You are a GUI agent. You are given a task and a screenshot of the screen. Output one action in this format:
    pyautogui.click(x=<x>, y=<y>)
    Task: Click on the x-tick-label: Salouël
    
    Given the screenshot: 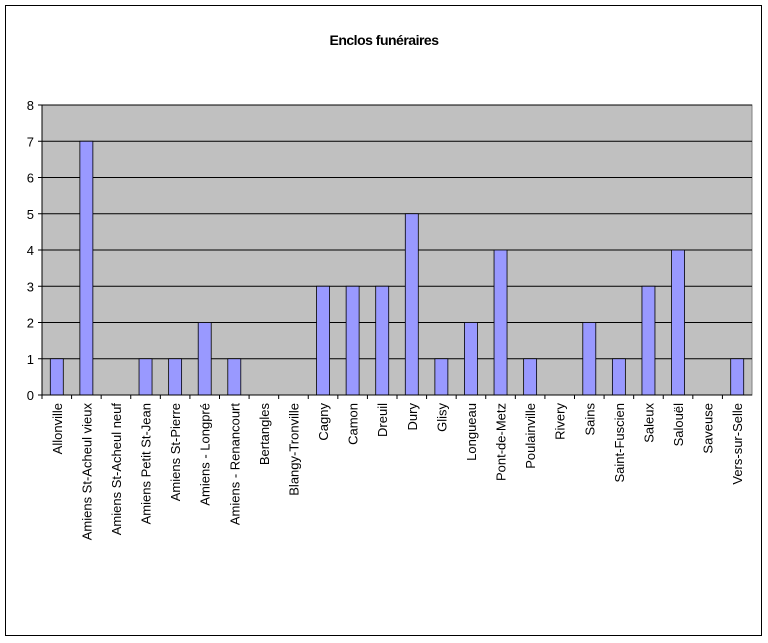 What is the action you would take?
    pyautogui.click(x=678, y=424)
    